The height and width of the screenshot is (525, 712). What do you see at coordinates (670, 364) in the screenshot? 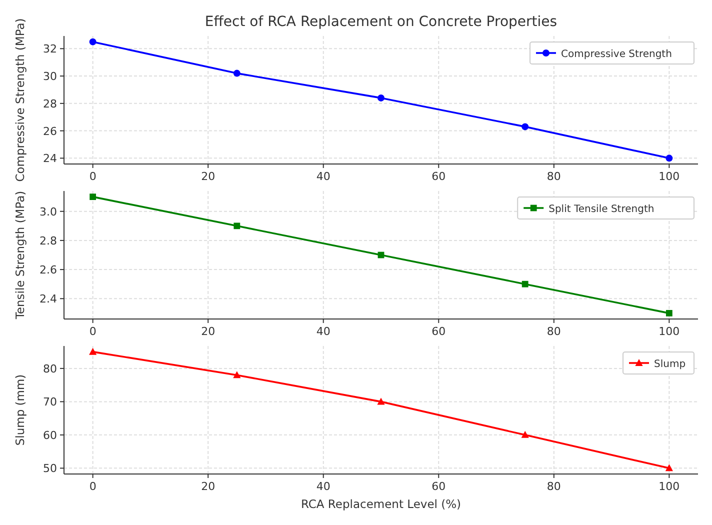
I see `legend-label: Slump` at bounding box center [670, 364].